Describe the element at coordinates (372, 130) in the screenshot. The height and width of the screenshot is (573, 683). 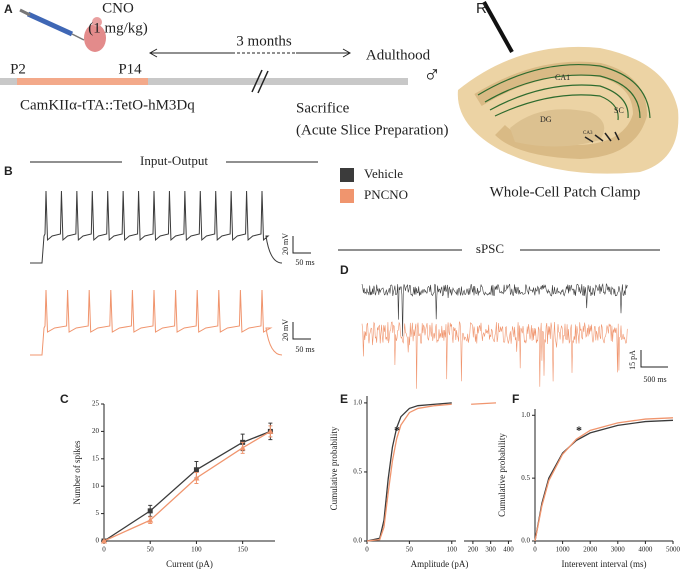
I see `preparation: (Acute Slice Preparation)` at that location.